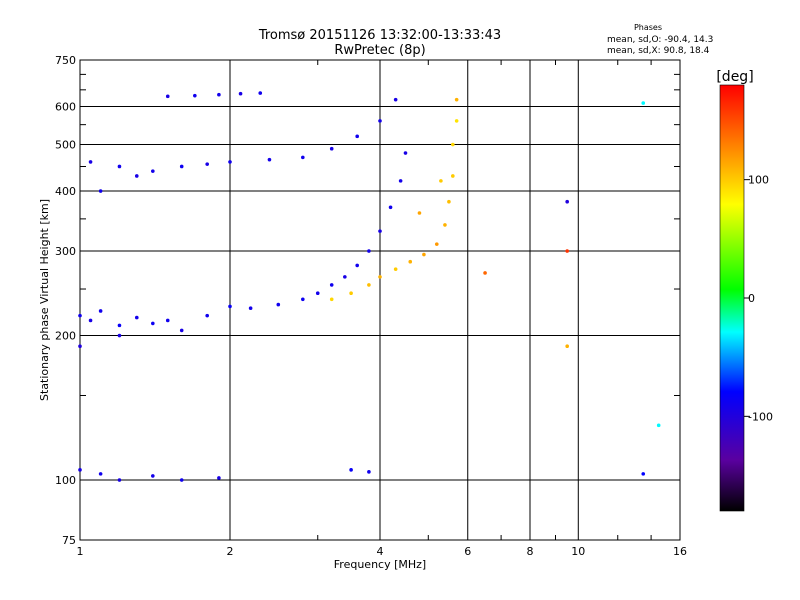 The height and width of the screenshot is (600, 800). What do you see at coordinates (760, 416) in the screenshot?
I see `colorbar-tick-label: -100` at bounding box center [760, 416].